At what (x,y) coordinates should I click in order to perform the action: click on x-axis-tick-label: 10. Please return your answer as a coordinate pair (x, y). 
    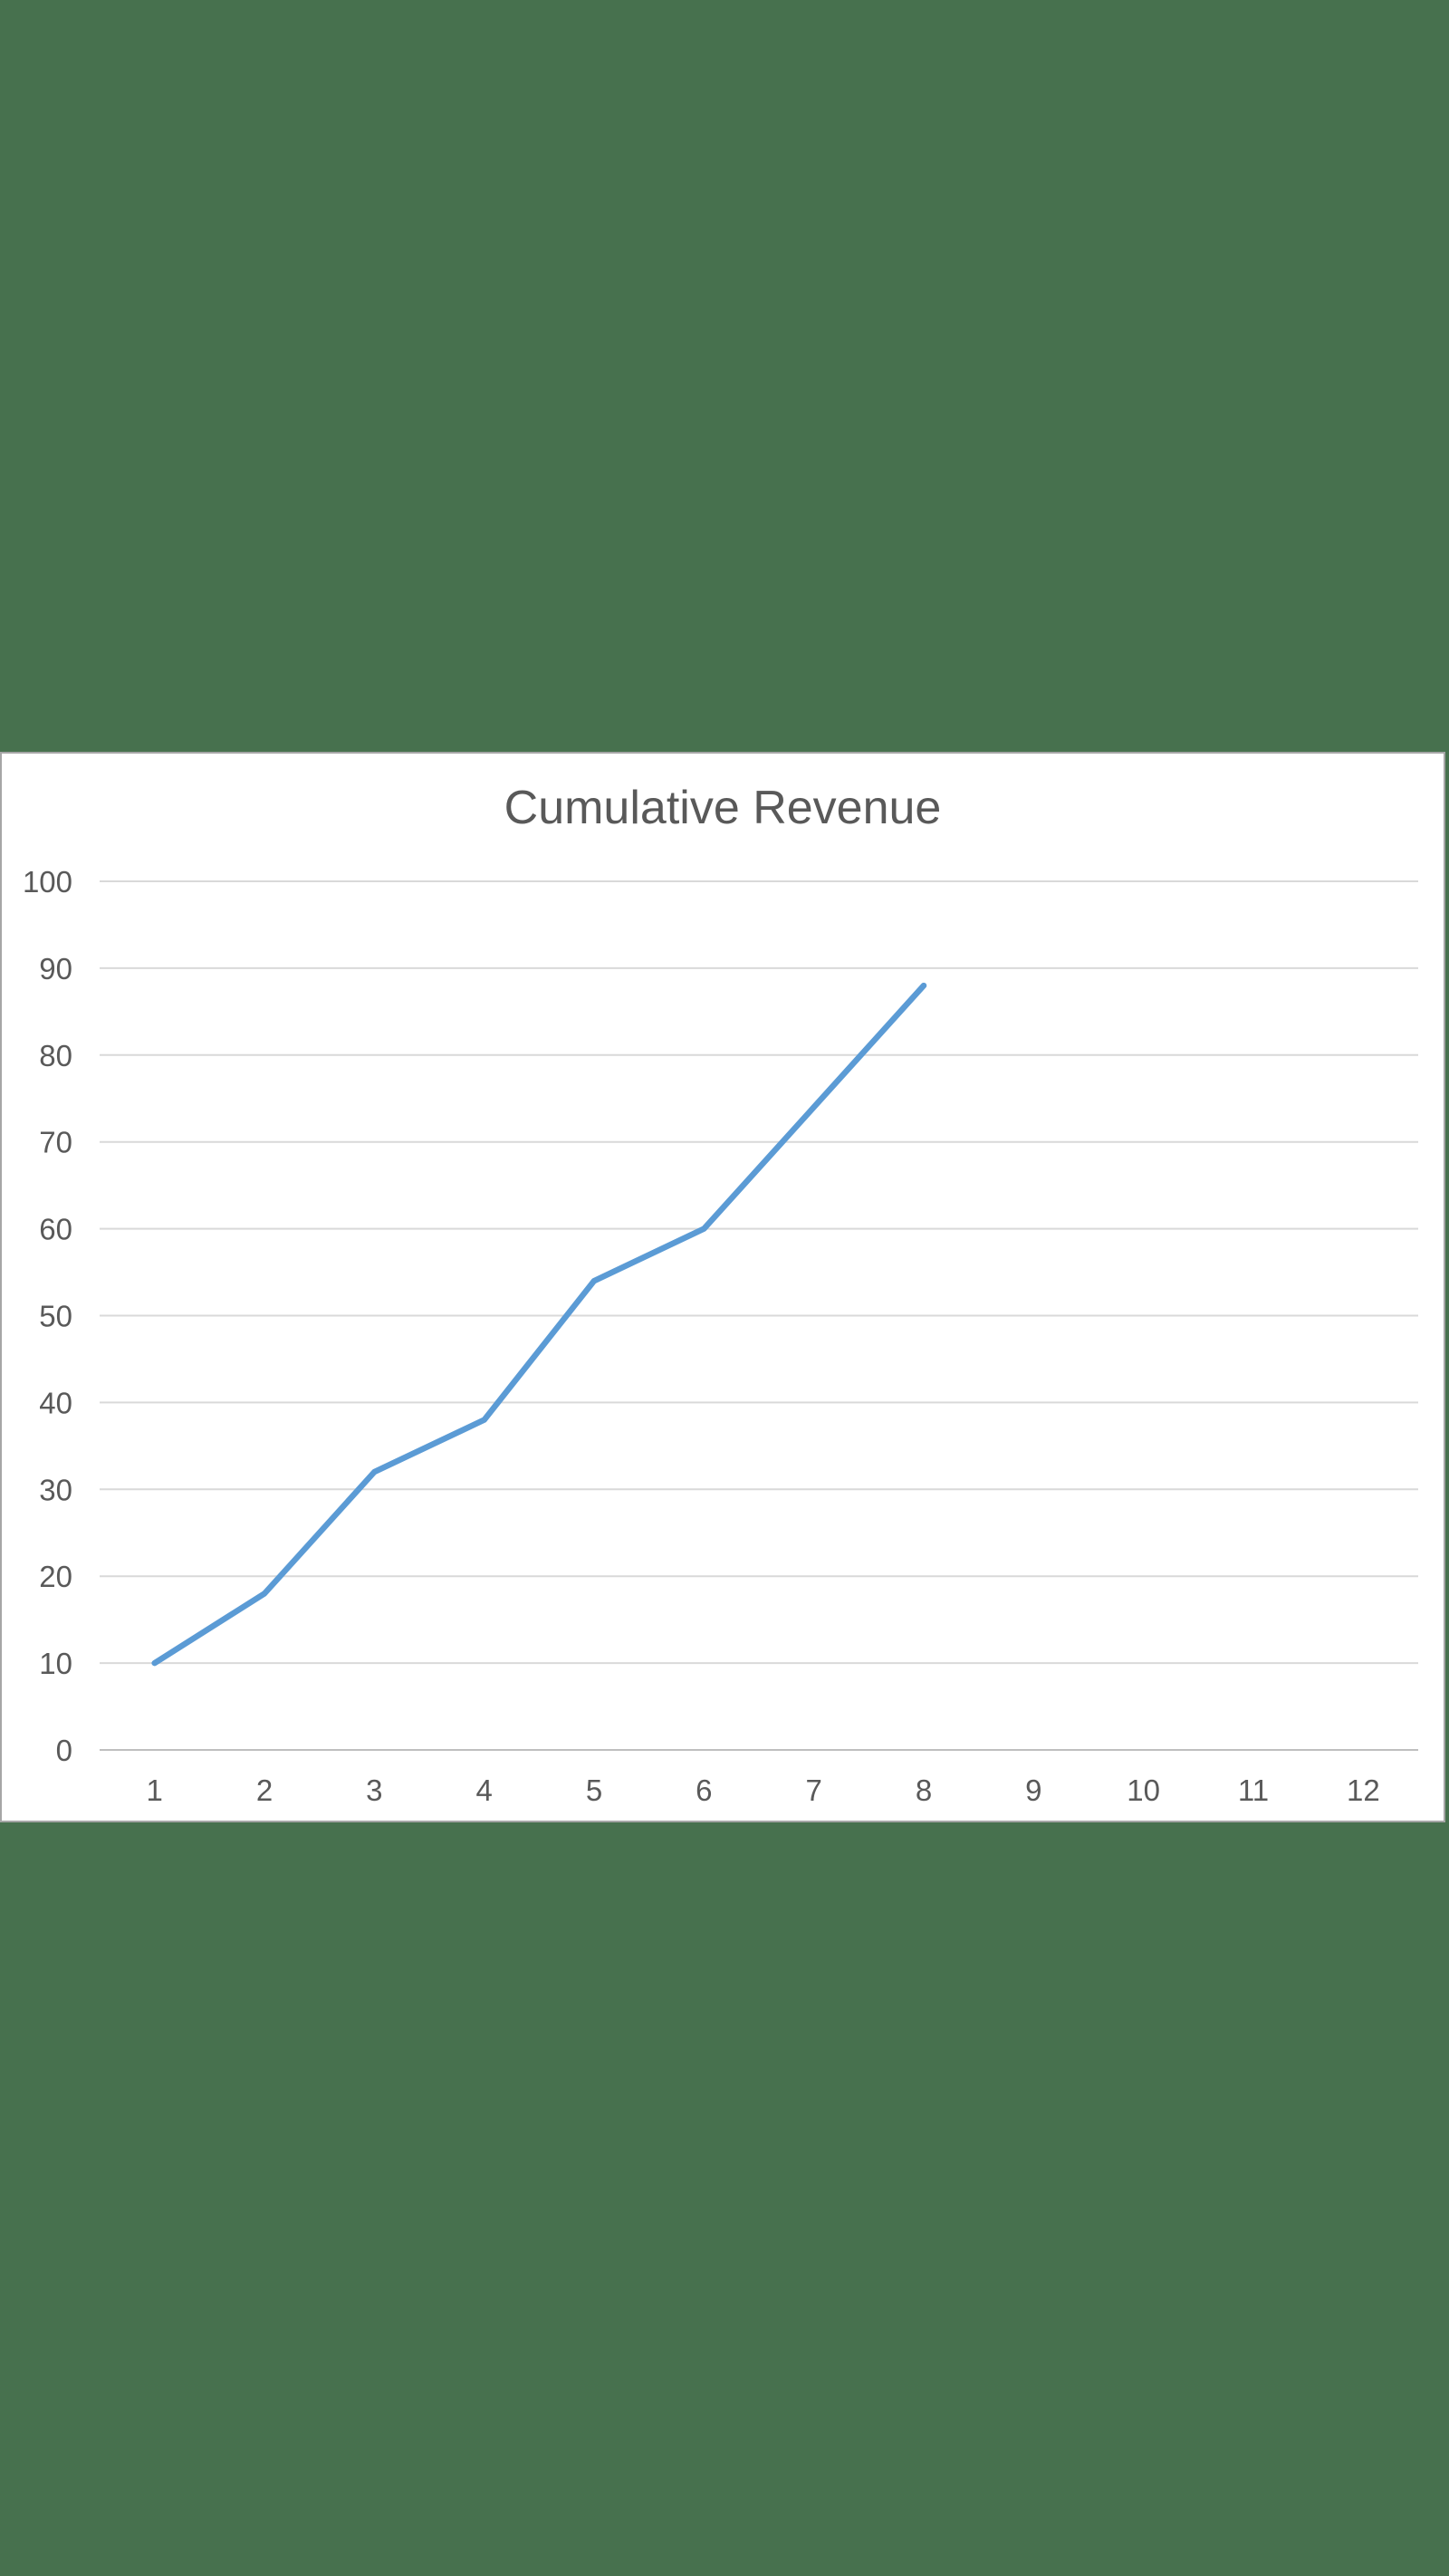
    Looking at the image, I should click on (1143, 1790).